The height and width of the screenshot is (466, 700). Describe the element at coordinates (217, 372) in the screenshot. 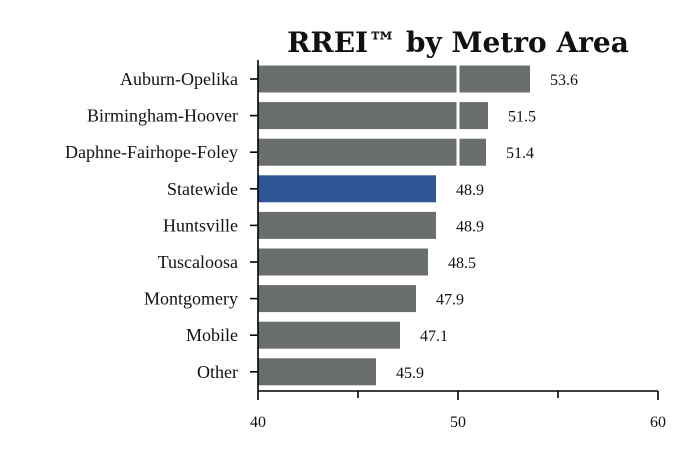

I see `y-tick-label: Other` at that location.